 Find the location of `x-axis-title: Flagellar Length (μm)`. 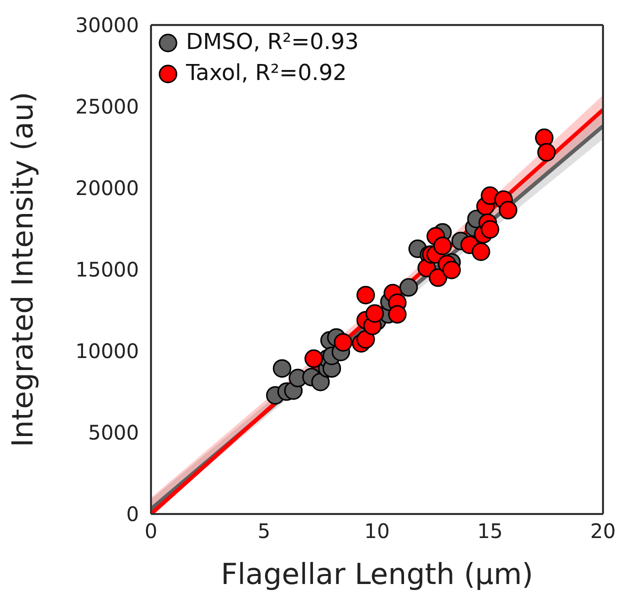

x-axis-title: Flagellar Length (μm) is located at coordinates (377, 574).